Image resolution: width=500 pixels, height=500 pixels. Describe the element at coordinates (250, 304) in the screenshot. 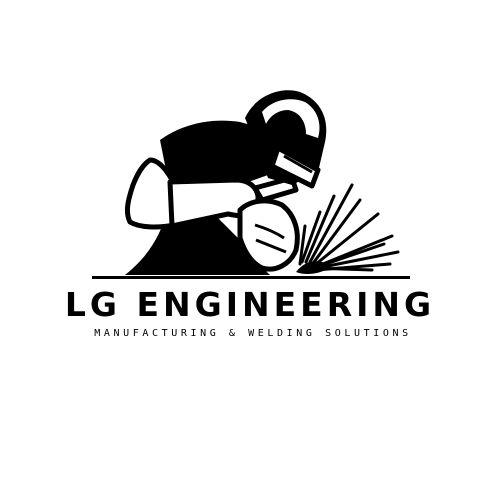

I see `brand-name: LG ENGINEERING` at that location.